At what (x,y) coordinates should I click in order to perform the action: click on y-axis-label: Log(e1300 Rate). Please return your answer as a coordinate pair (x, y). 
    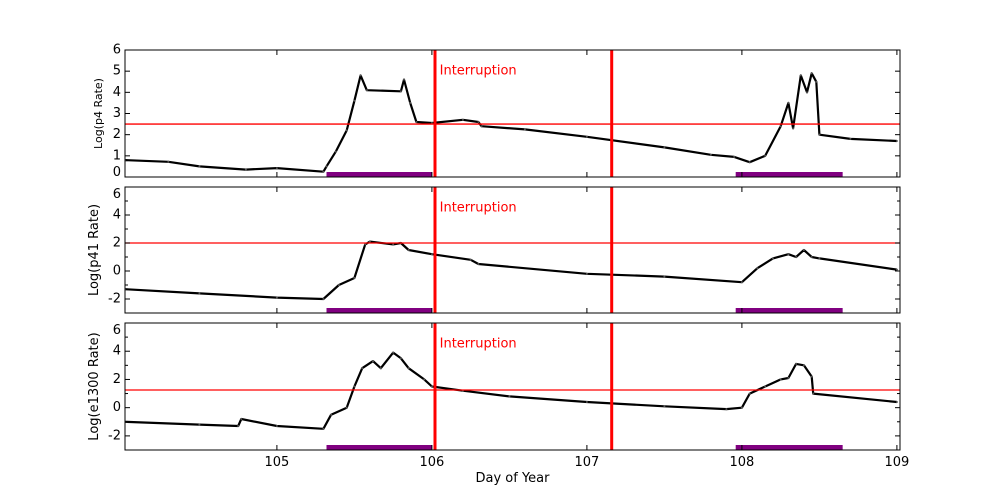
    Looking at the image, I should click on (94, 386).